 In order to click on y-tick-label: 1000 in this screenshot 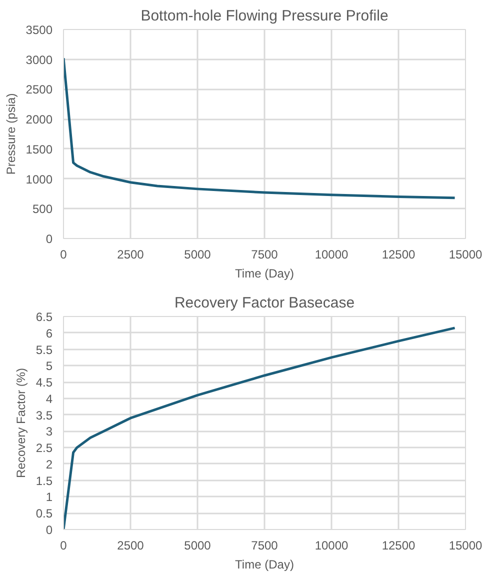, I will do `click(39, 179)`.